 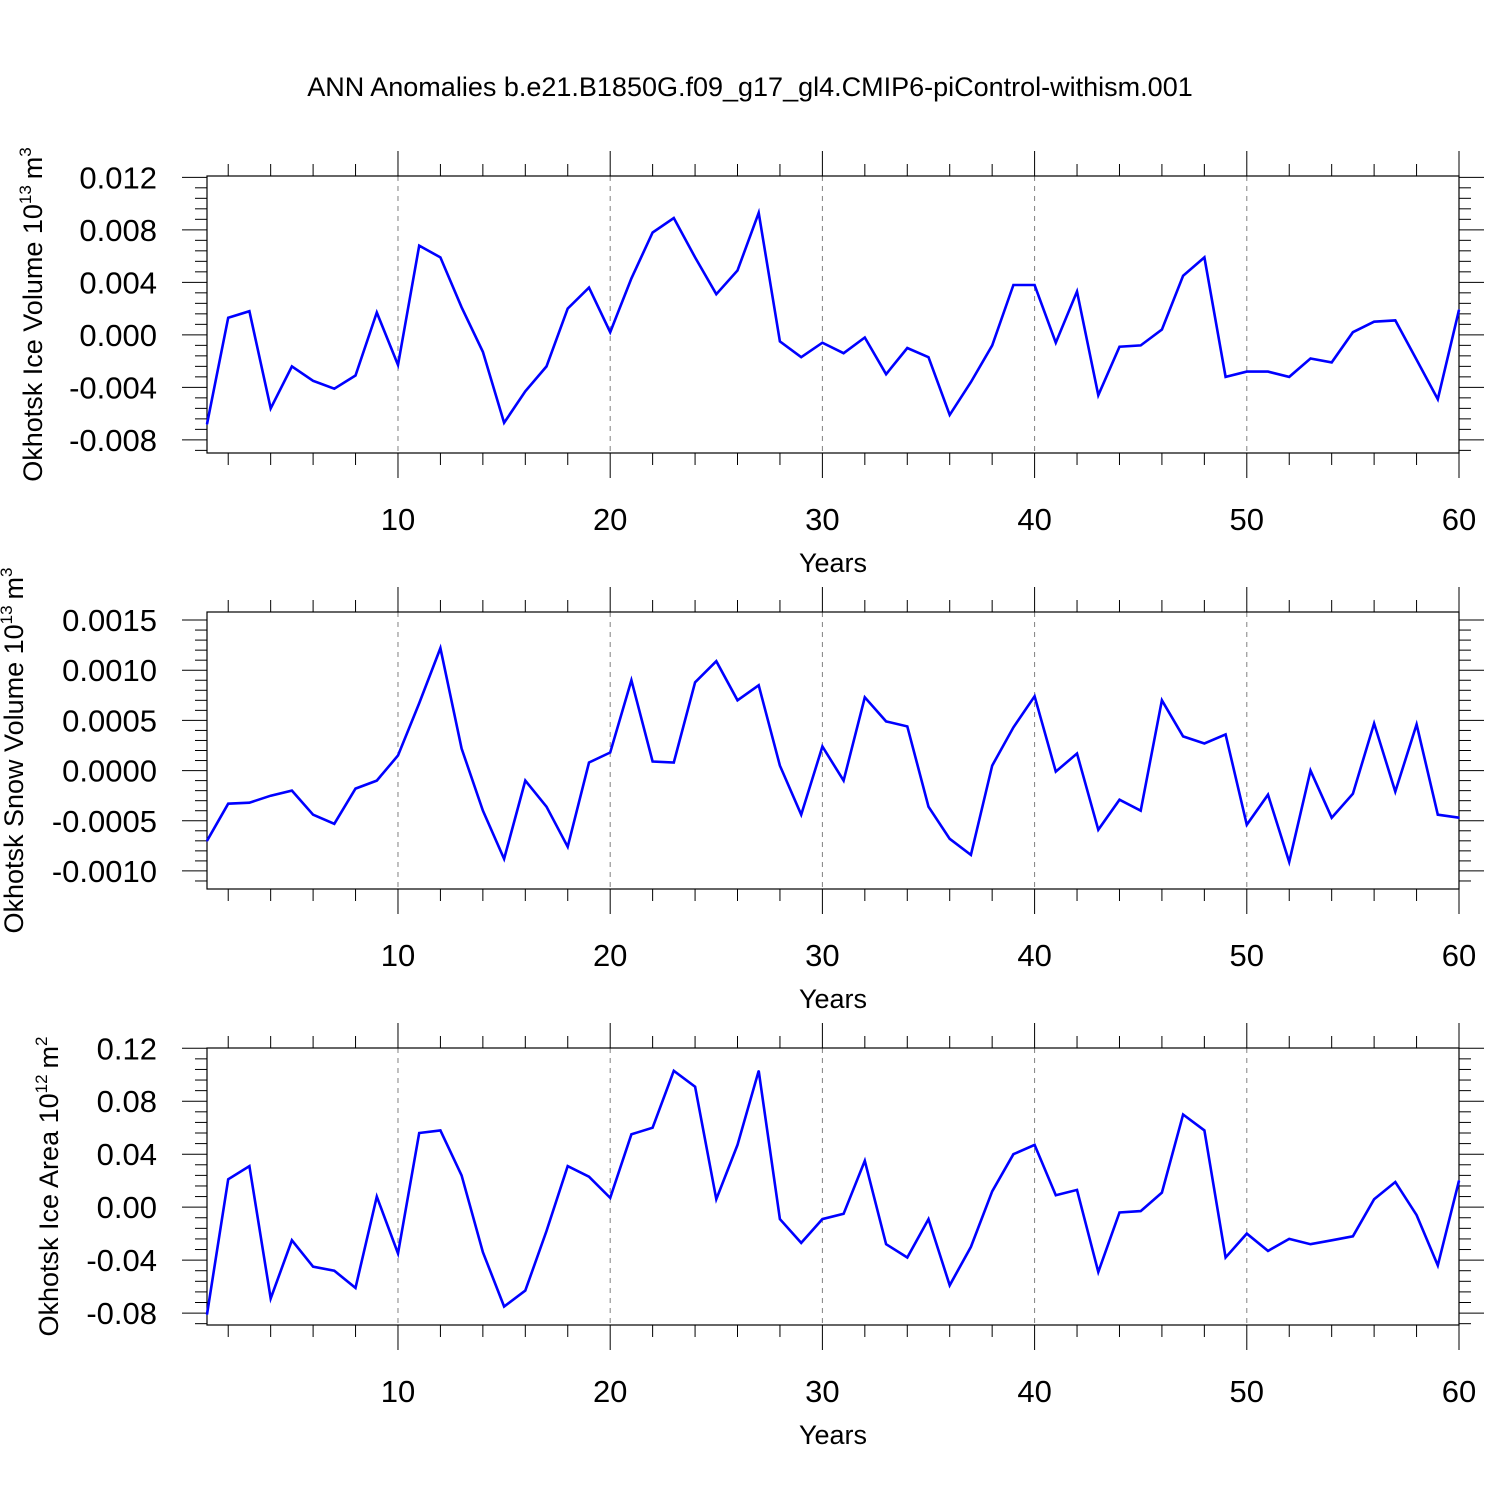 I want to click on y-tick-label: 0.012, so click(x=118, y=177).